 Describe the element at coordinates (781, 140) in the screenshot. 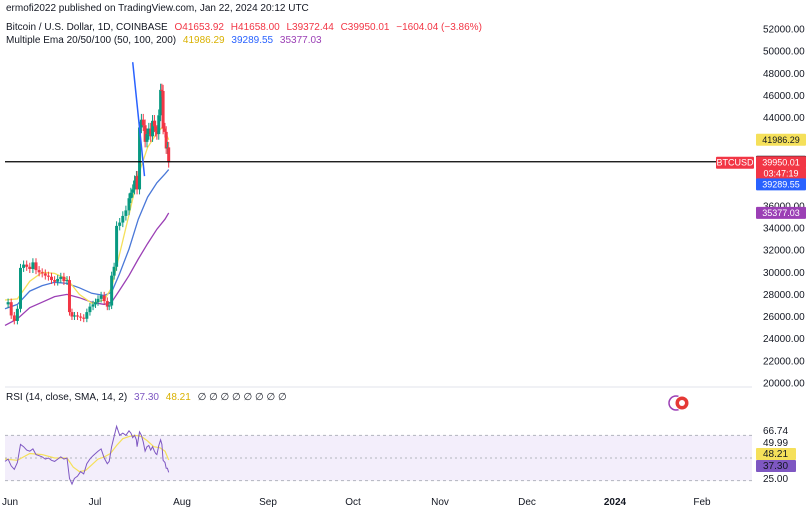

I see `price-tag: 41986.29` at that location.